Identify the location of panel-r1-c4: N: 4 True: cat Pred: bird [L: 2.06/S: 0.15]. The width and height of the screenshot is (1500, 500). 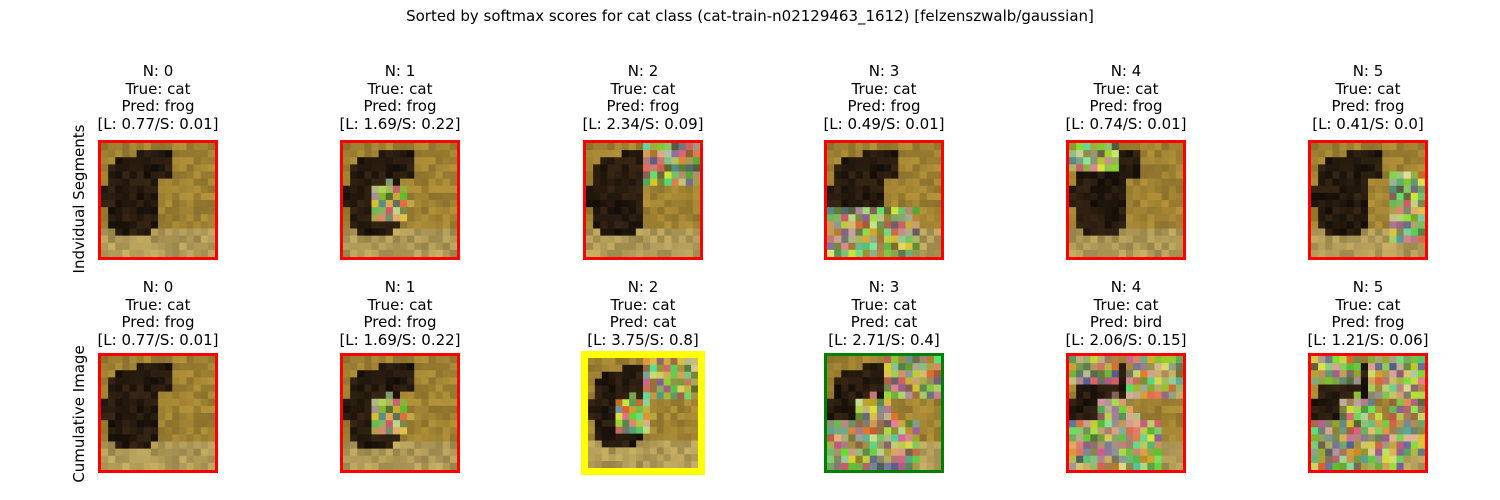
(1126, 313).